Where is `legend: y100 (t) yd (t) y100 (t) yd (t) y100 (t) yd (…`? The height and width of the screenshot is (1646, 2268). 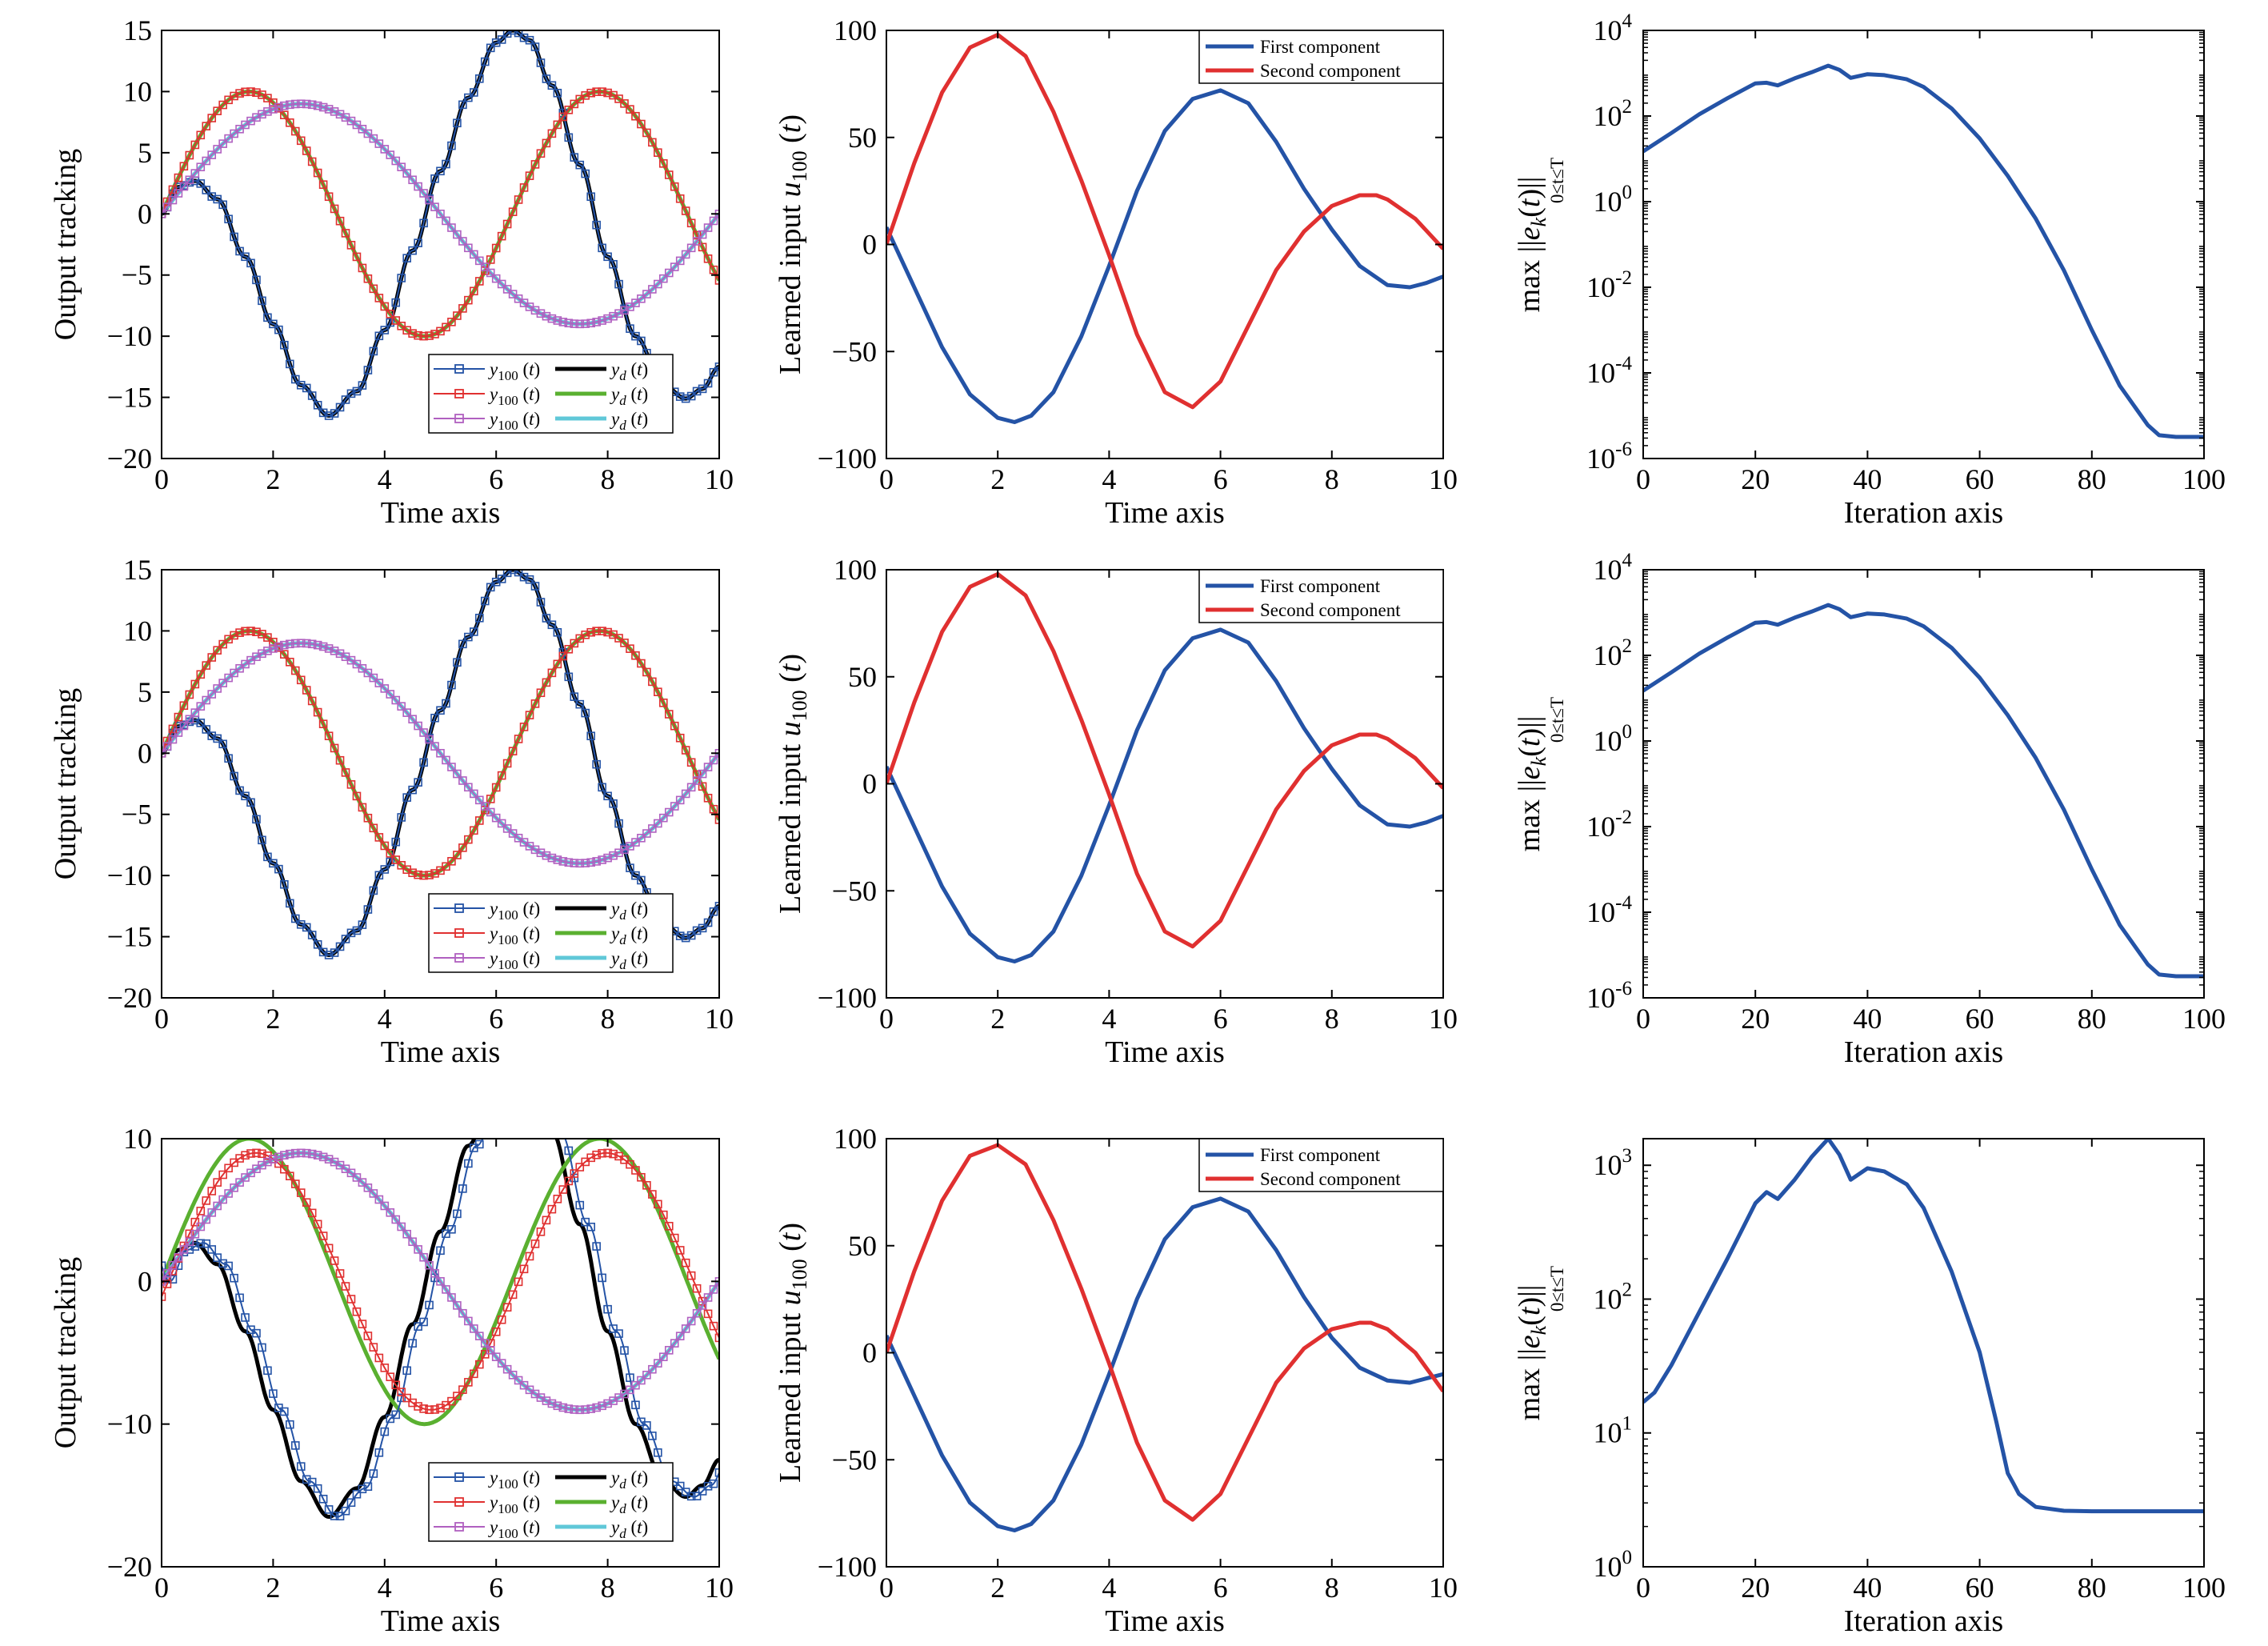
legend: y100 (t) yd (t) y100 (t) yd (t) y100 (t) yd (… is located at coordinates (551, 933).